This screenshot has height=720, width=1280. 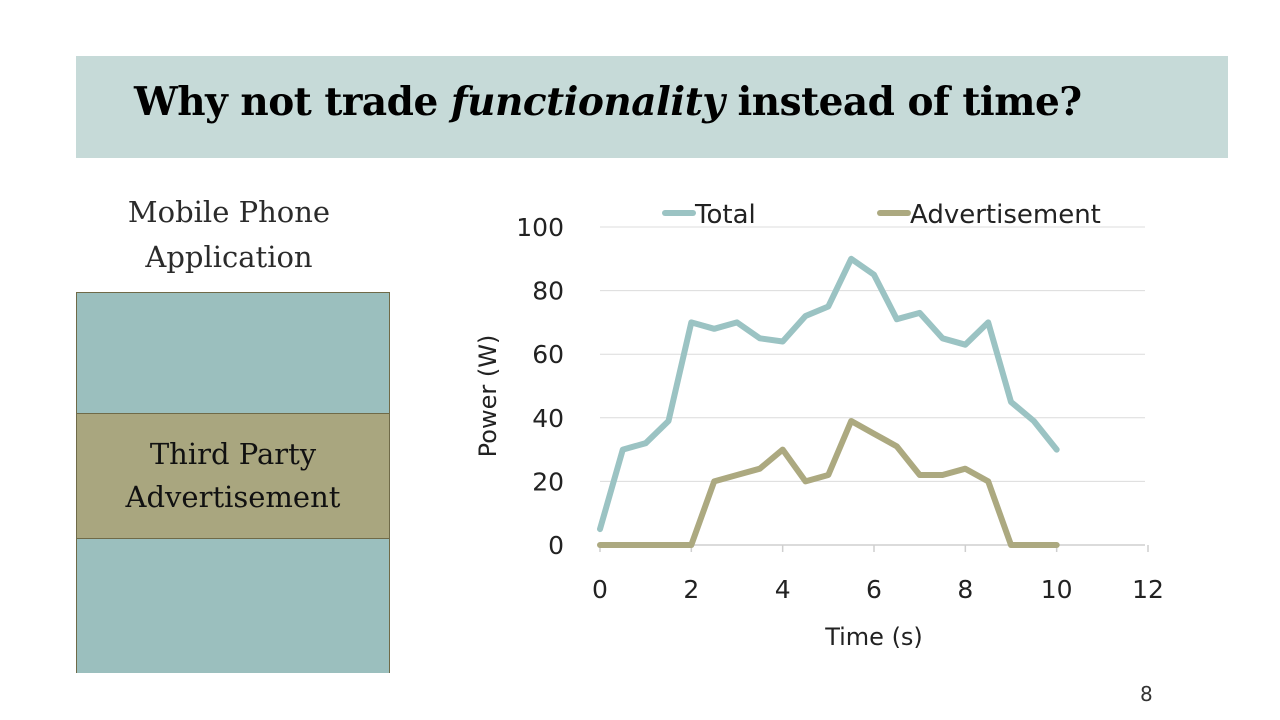 What do you see at coordinates (965, 589) in the screenshot?
I see `x-tick-label: 8` at bounding box center [965, 589].